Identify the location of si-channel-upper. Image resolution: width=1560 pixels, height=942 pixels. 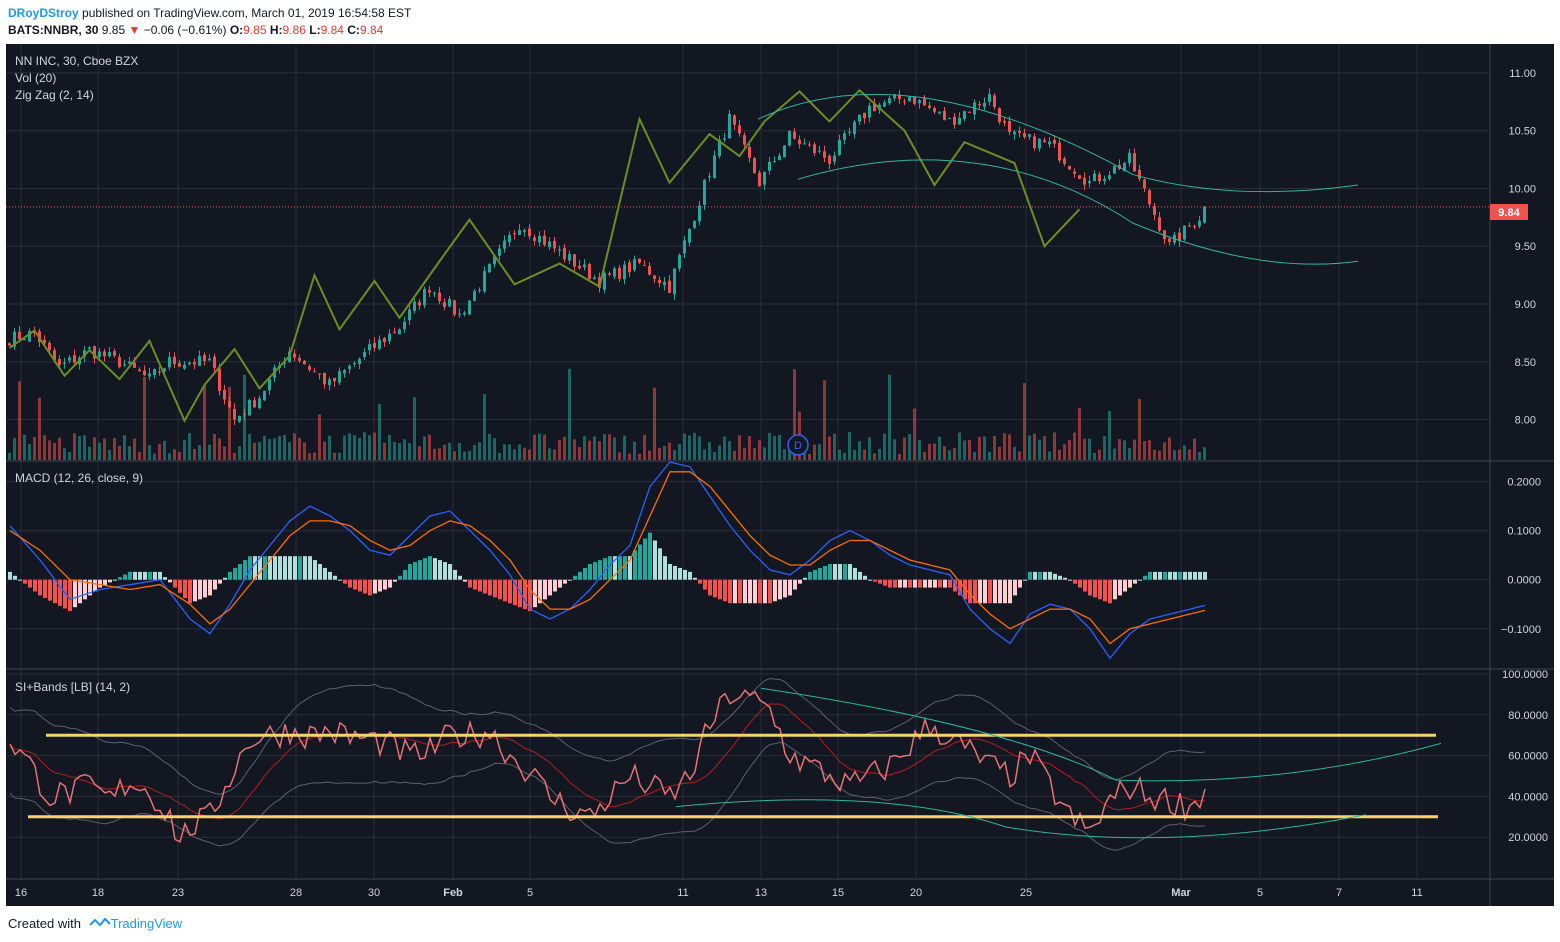
(1101, 734).